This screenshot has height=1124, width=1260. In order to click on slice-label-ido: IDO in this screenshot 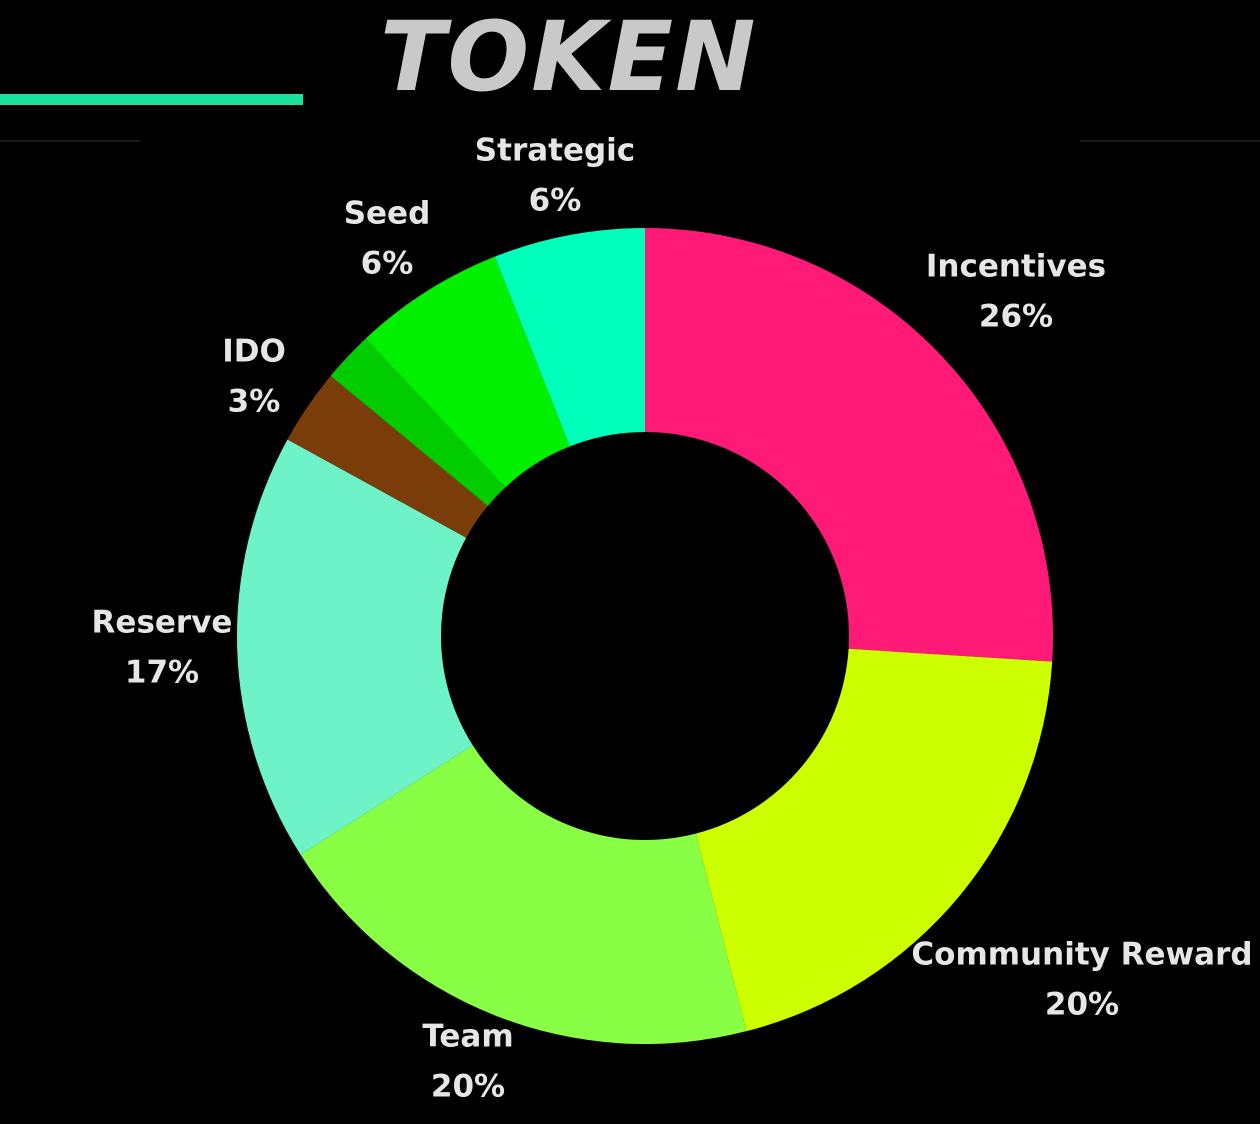, I will do `click(254, 352)`.